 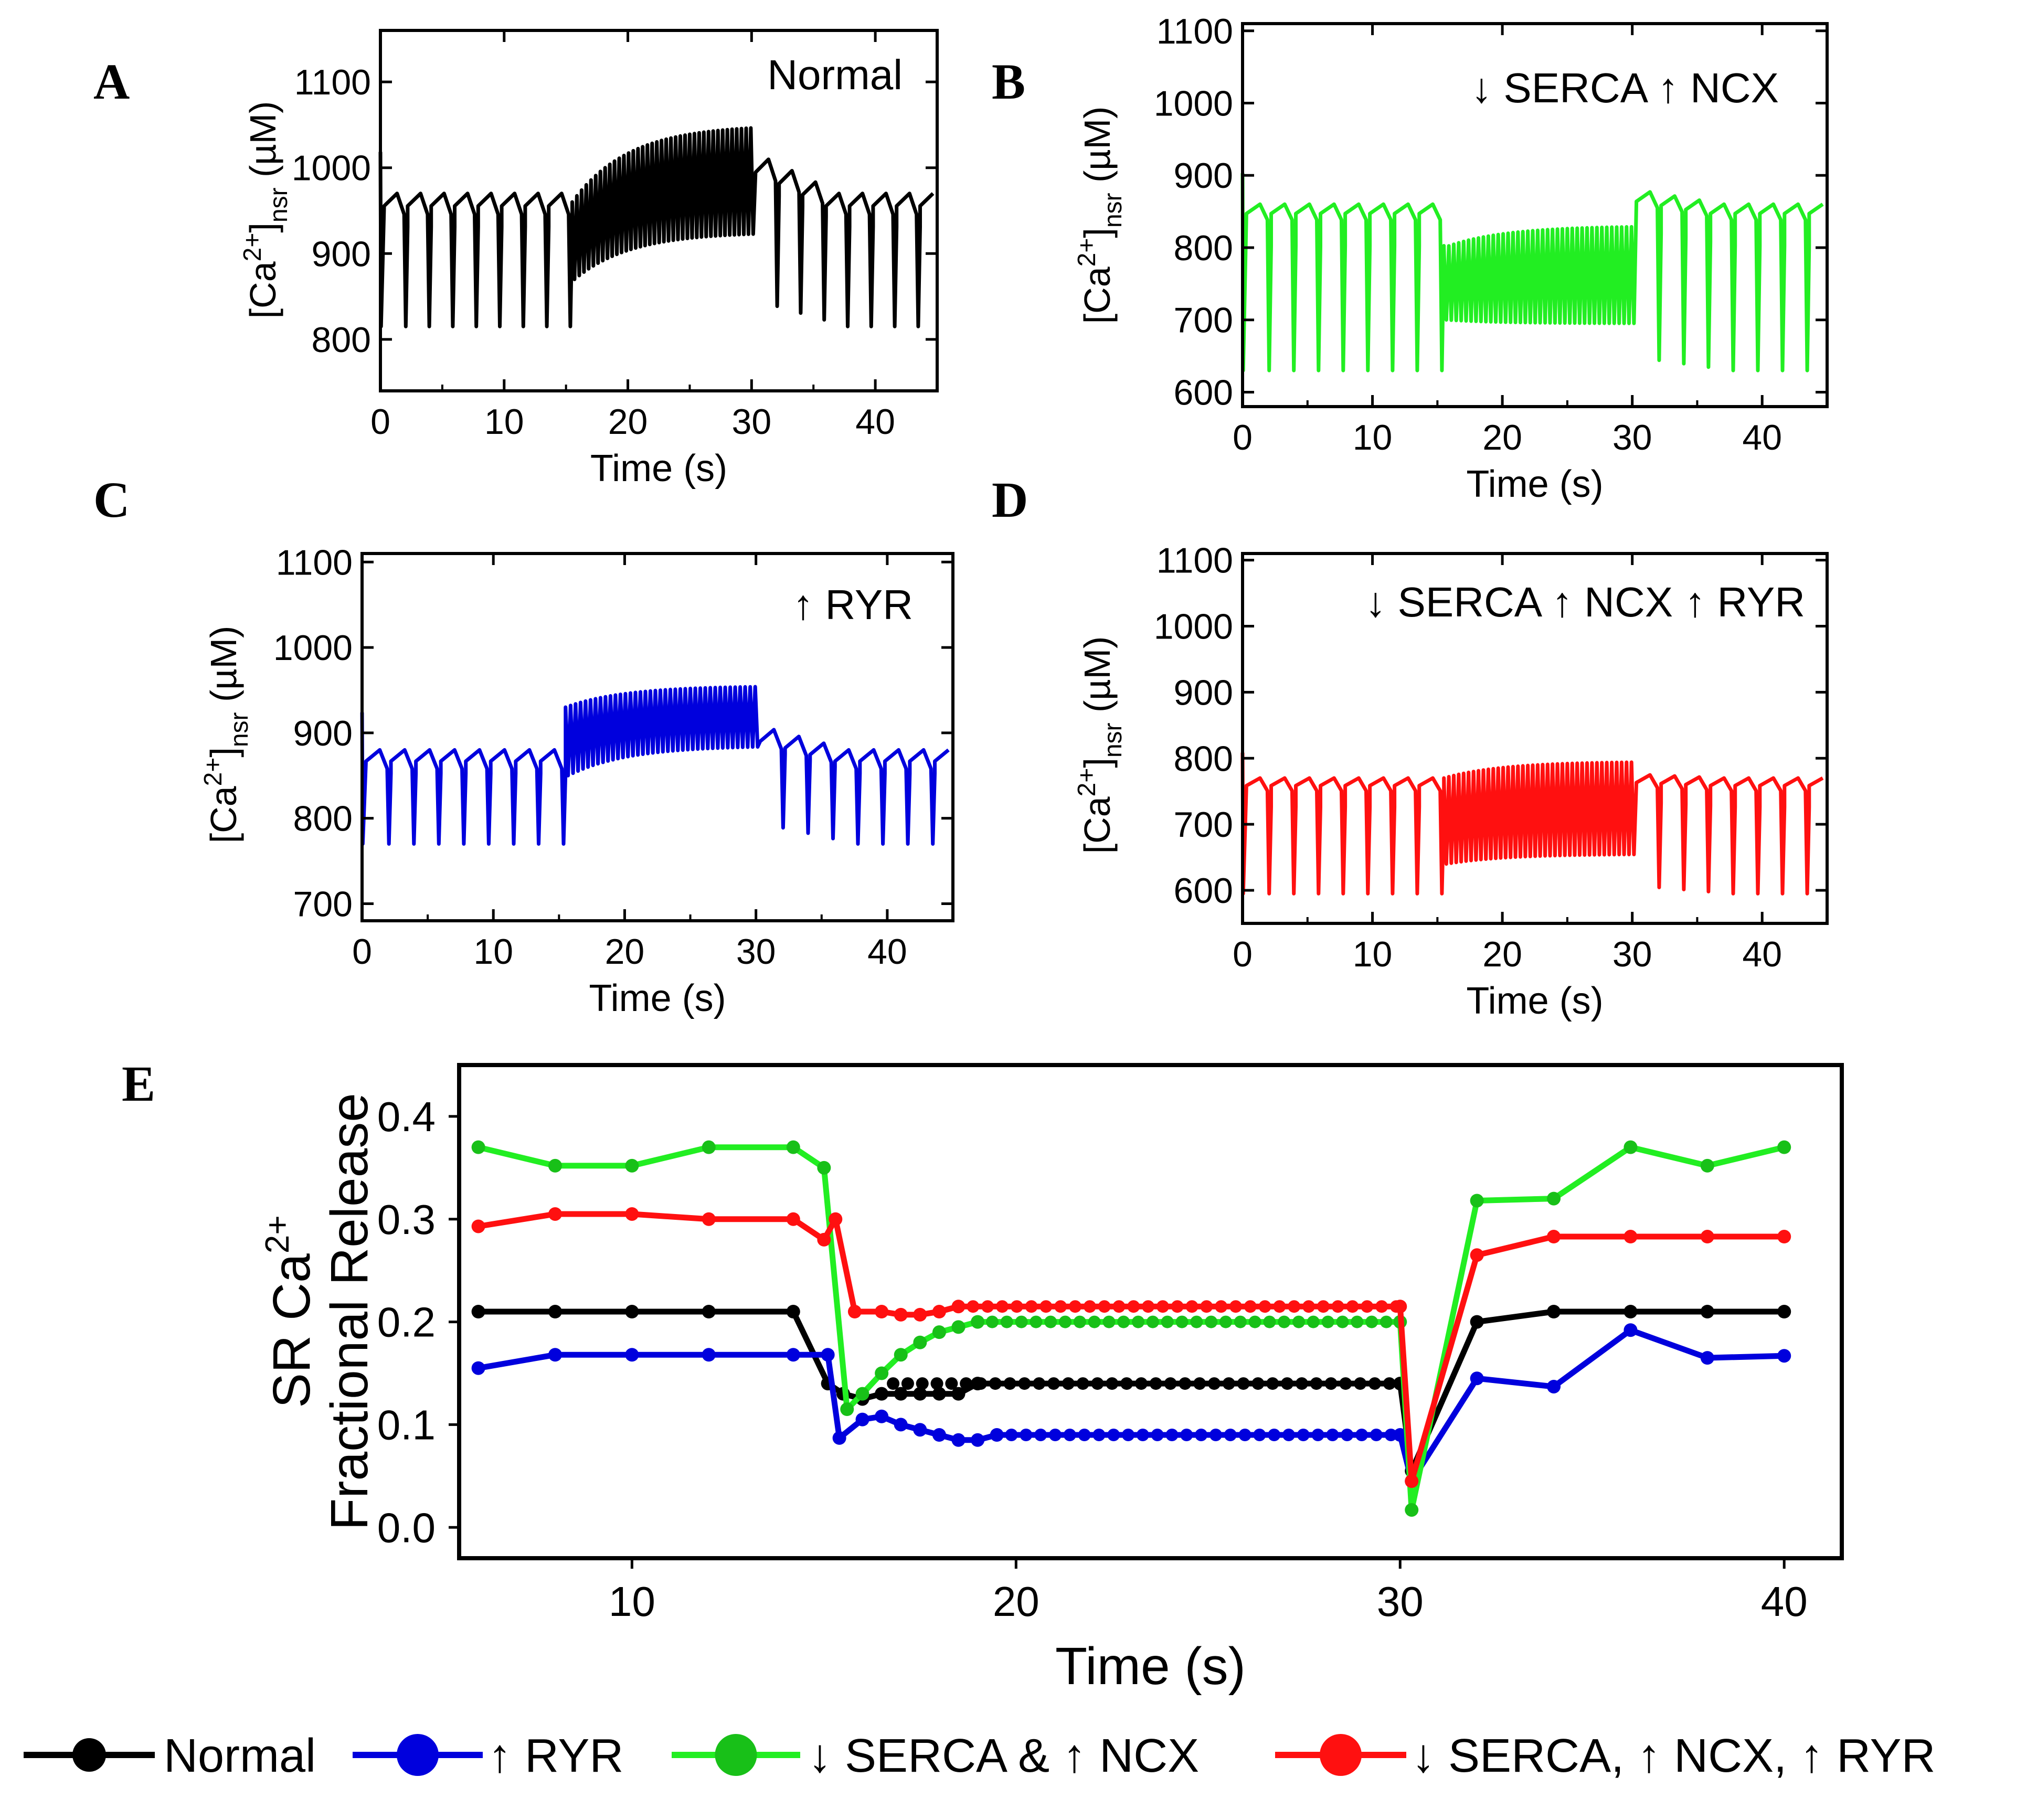 I want to click on condition-label: Normal, so click(x=835, y=74).